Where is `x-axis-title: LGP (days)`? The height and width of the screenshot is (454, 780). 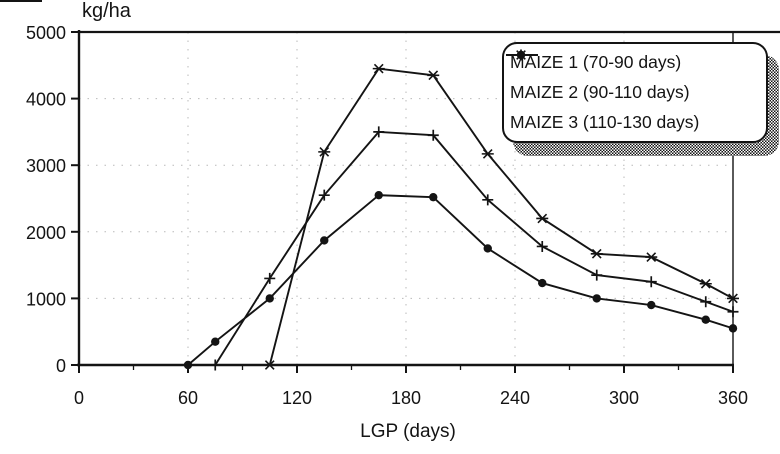 x-axis-title: LGP (days) is located at coordinates (408, 431).